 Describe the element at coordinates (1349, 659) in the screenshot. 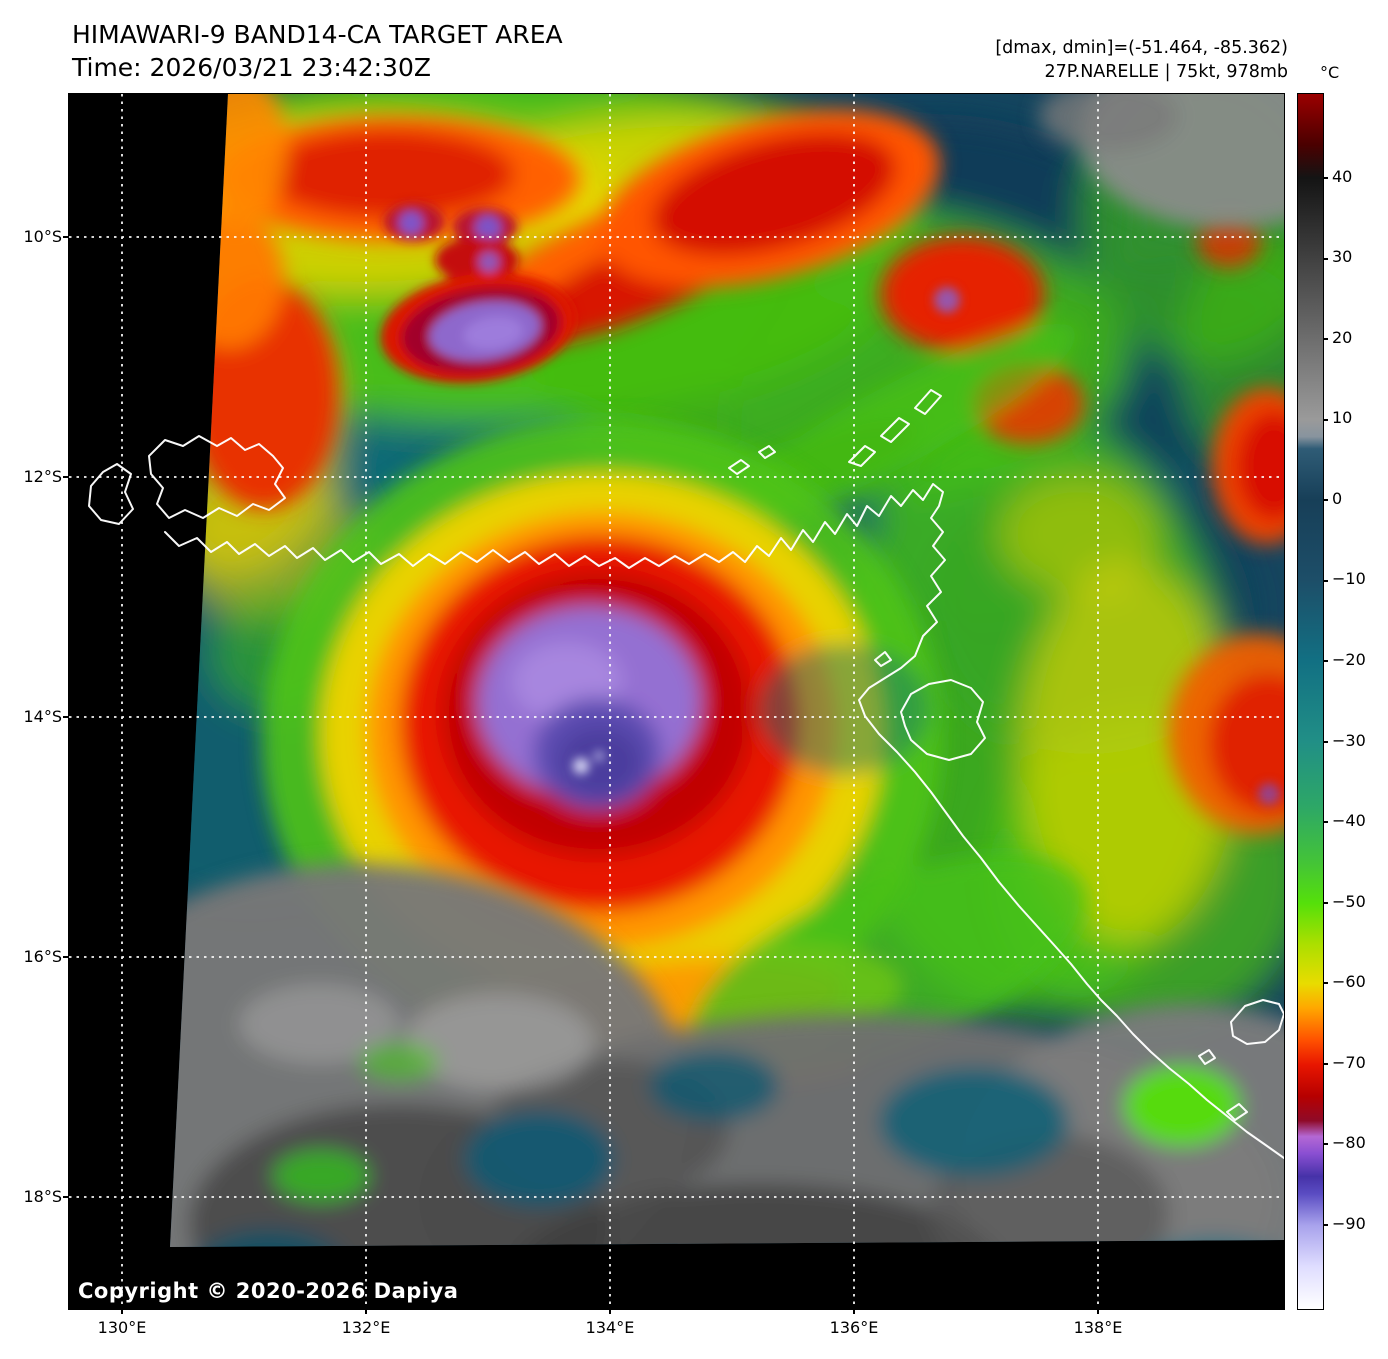

I see `colorbar-tick-n20: −20` at that location.